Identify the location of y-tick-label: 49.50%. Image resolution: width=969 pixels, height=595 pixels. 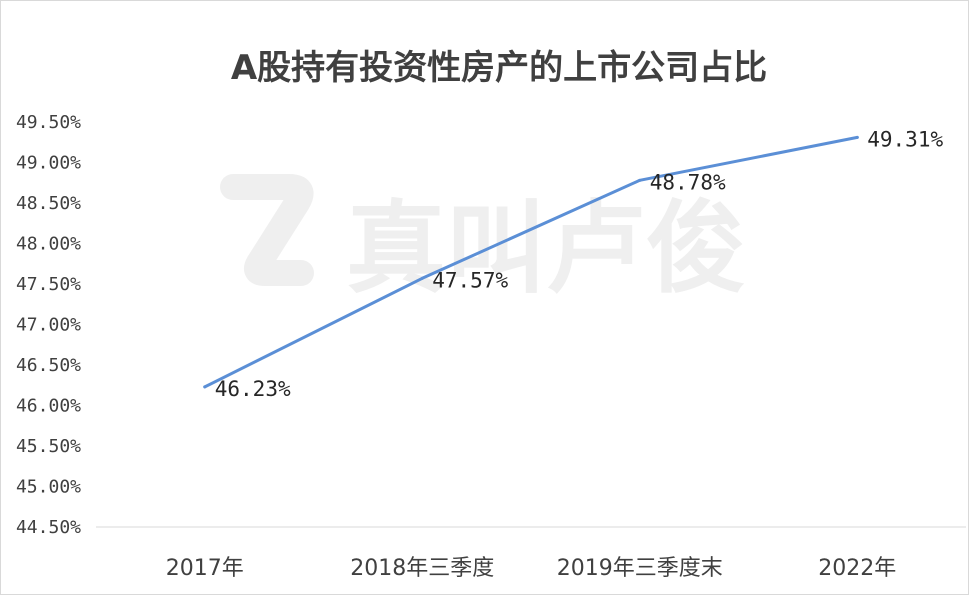
(48, 122).